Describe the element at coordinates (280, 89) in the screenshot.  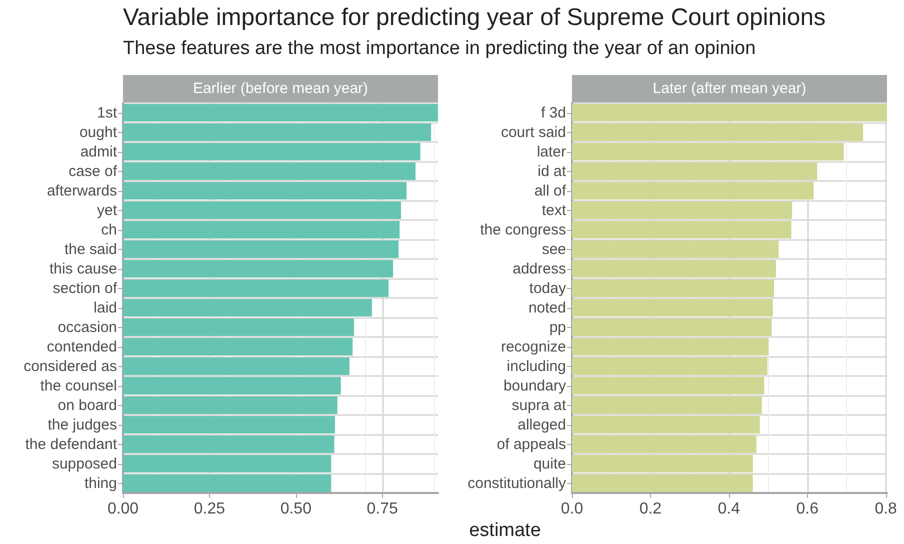
I see `chart-title: Earlier (before mean year)` at that location.